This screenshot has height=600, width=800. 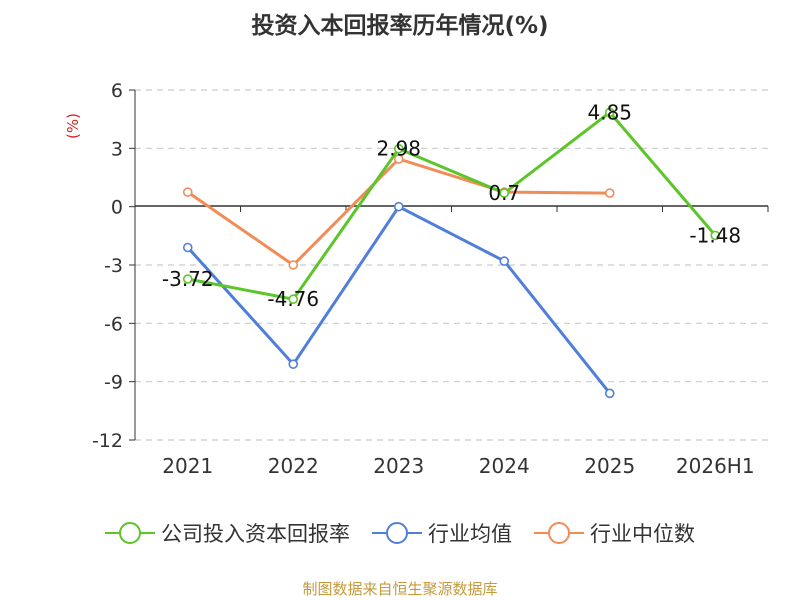 What do you see at coordinates (107, 441) in the screenshot?
I see `y-tick-label: -12` at bounding box center [107, 441].